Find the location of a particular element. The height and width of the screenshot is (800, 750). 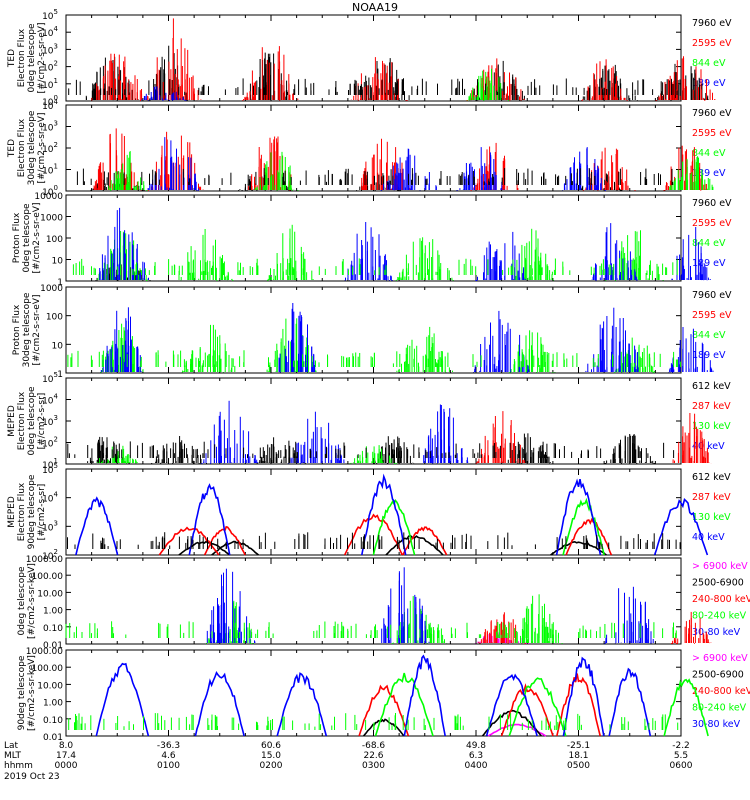

series-844-ev is located at coordinates (377, 345).